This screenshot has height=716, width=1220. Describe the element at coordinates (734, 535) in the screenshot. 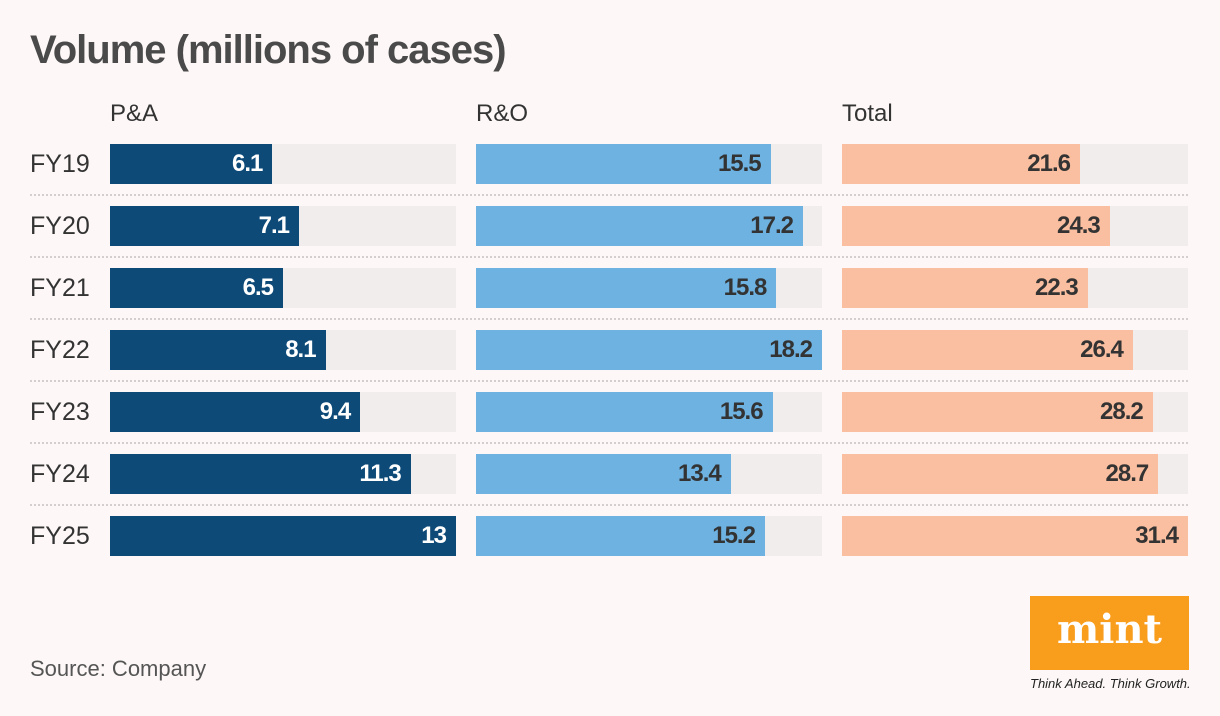

I see `value-label: 15.2` at that location.